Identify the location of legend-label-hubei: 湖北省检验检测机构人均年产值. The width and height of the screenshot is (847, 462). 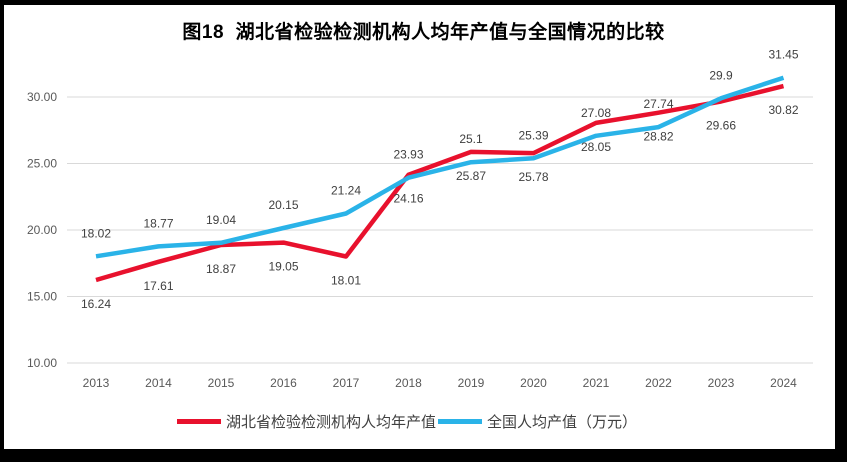
(331, 422).